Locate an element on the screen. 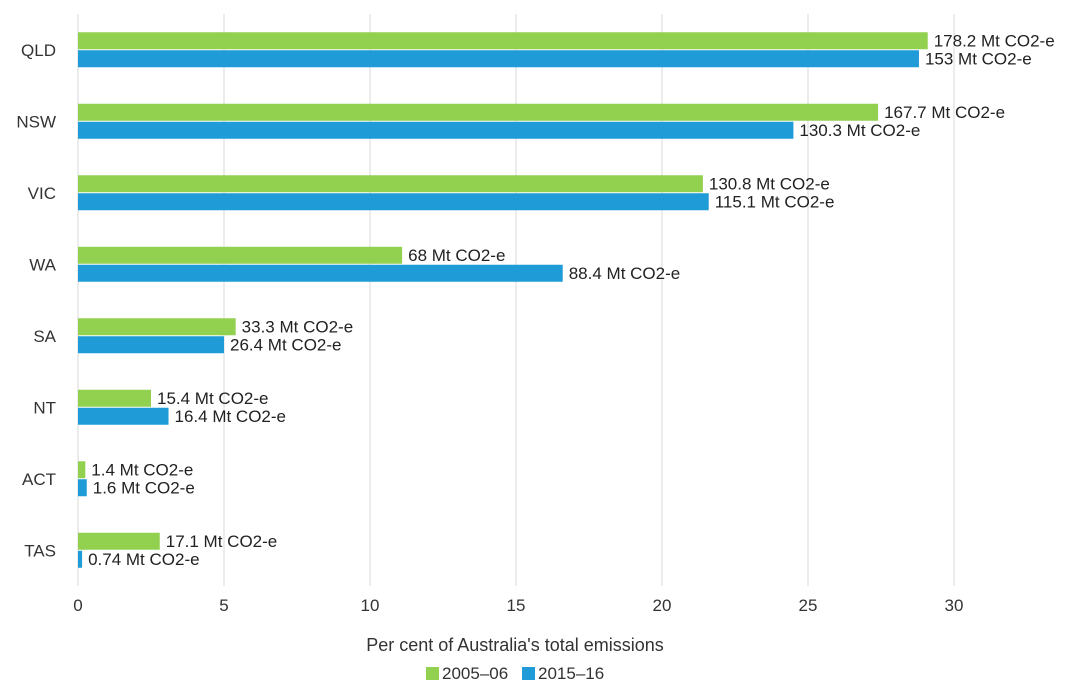 This screenshot has height=698, width=1085. x-tick-label: 25 is located at coordinates (808, 605).